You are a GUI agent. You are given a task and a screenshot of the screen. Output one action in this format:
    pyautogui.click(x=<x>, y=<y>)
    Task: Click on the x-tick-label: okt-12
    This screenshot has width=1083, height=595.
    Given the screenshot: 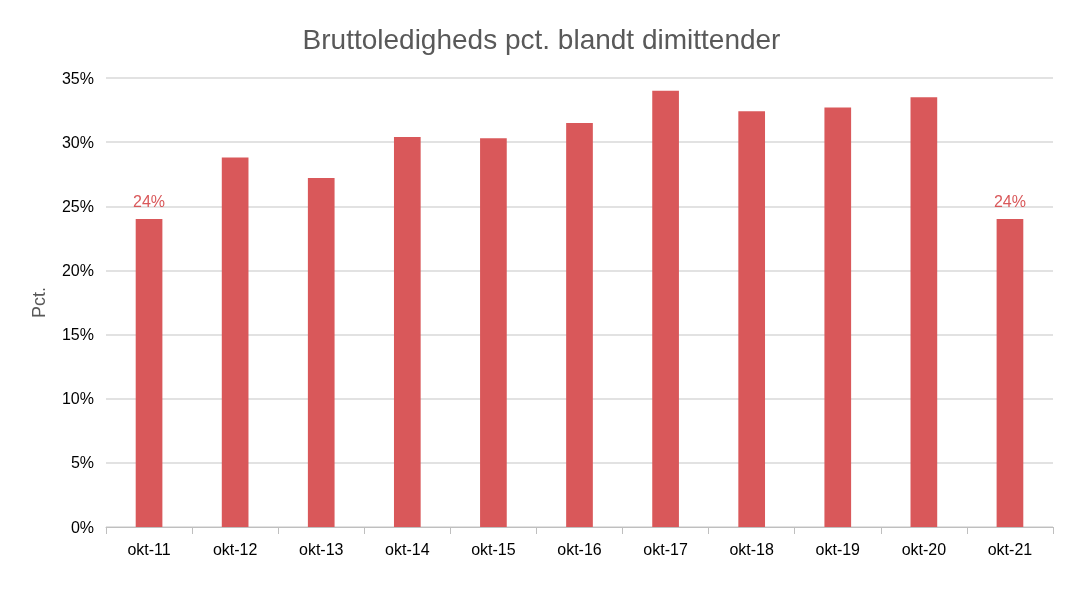 What is the action you would take?
    pyautogui.click(x=235, y=549)
    